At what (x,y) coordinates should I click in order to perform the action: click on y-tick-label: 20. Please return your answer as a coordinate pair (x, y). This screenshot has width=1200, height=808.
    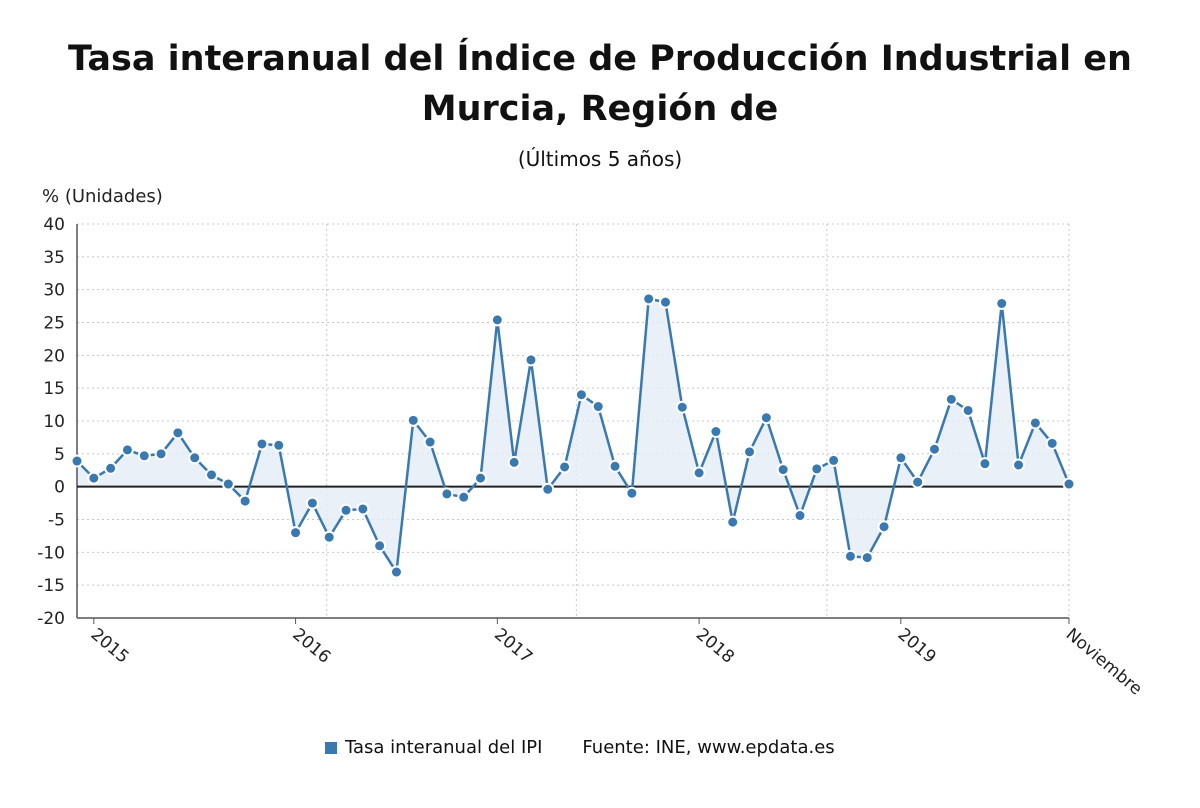
    Looking at the image, I should click on (54, 356).